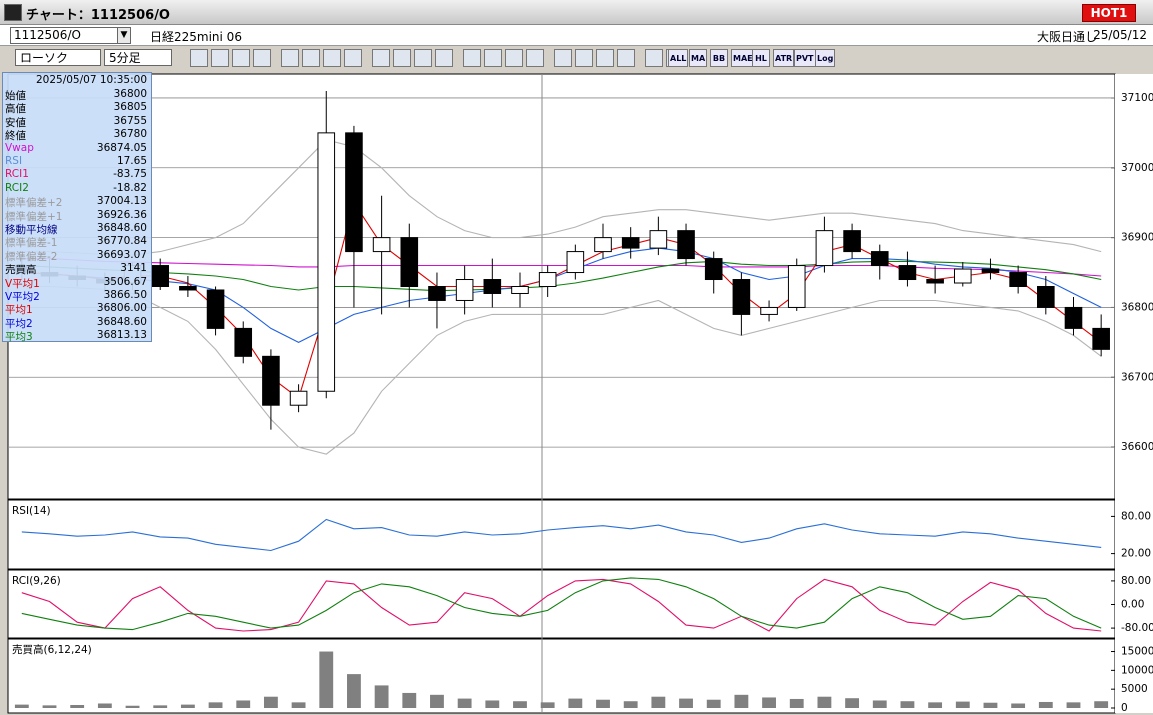  What do you see at coordinates (1137, 377) in the screenshot?
I see `y-tick-label: 36700` at bounding box center [1137, 377].